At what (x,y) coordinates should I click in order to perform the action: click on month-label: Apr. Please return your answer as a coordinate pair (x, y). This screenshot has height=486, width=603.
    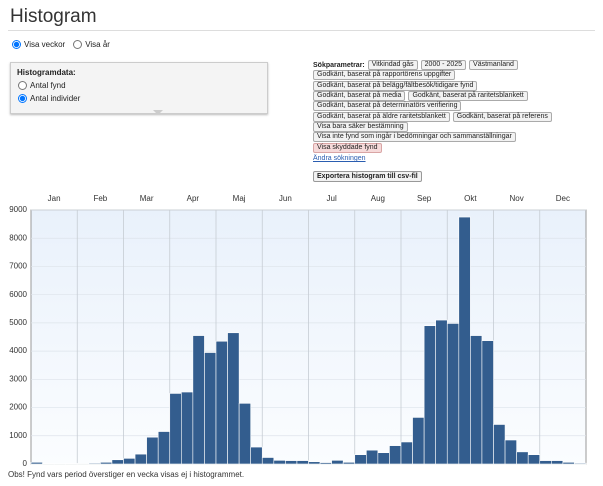
    Looking at the image, I should click on (193, 198).